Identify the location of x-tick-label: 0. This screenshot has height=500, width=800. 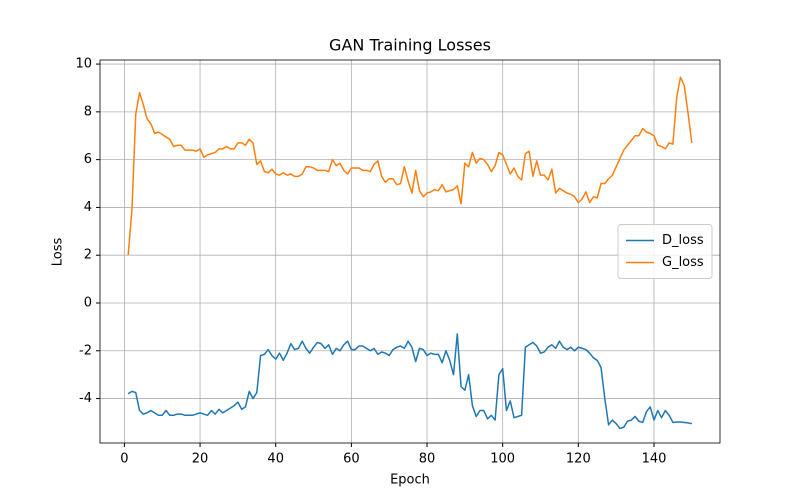
(124, 459).